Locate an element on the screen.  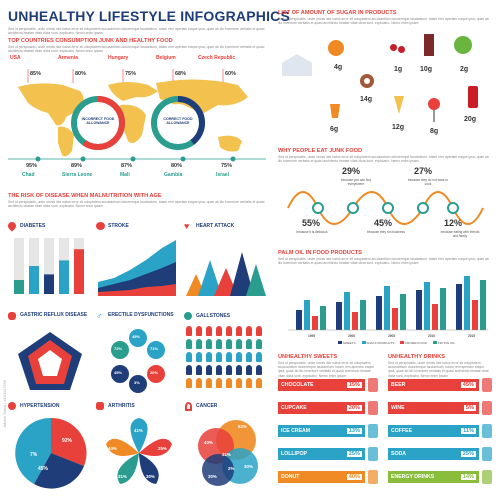
drink-bar: SODA 25% is located at coordinates (433, 454).